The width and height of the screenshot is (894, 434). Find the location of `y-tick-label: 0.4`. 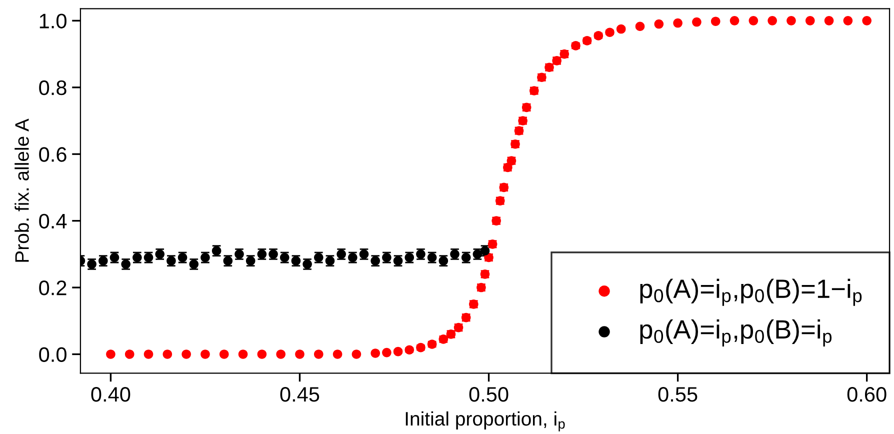

y-tick-label: 0.4 is located at coordinates (53, 221).